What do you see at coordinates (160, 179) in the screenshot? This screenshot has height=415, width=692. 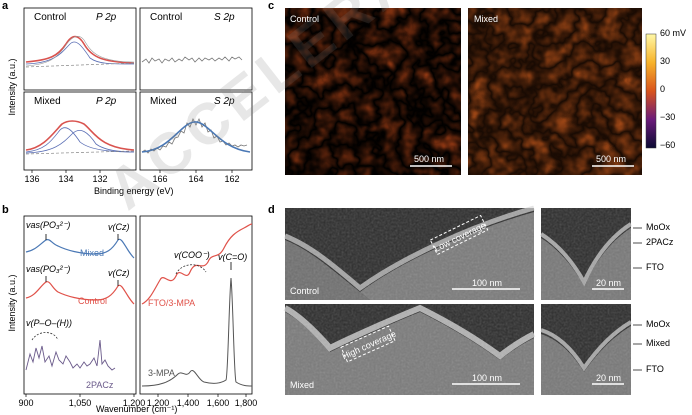 I see `a-stick-0: 166` at bounding box center [160, 179].